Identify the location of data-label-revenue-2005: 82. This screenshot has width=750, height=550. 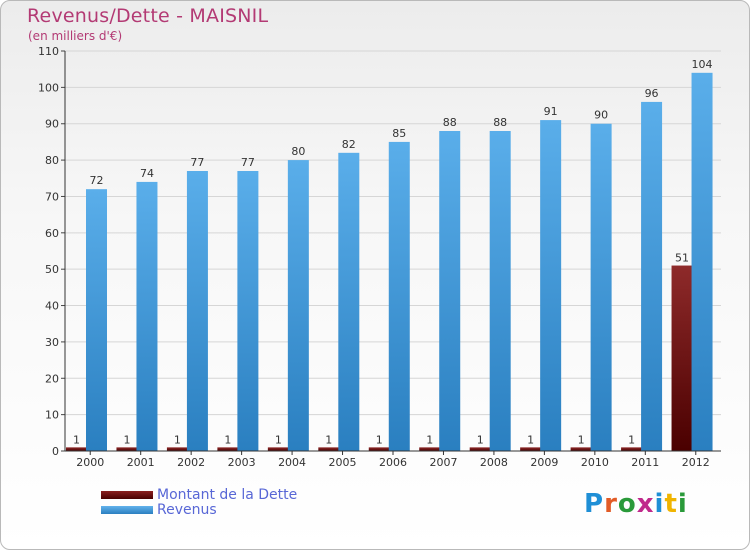
(349, 144).